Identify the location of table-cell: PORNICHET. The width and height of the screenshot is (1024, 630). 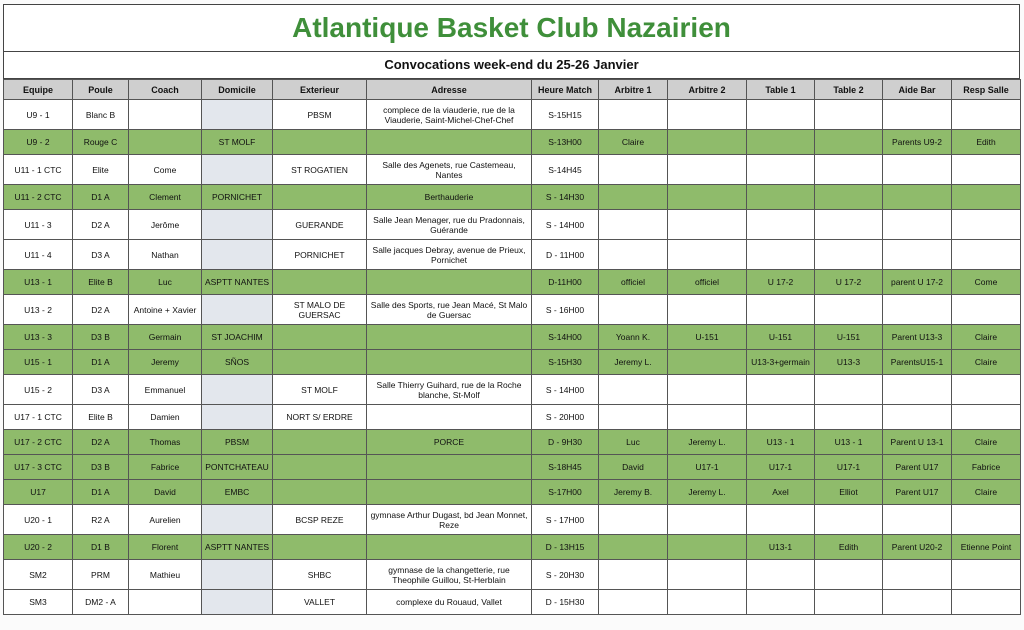
(237, 197).